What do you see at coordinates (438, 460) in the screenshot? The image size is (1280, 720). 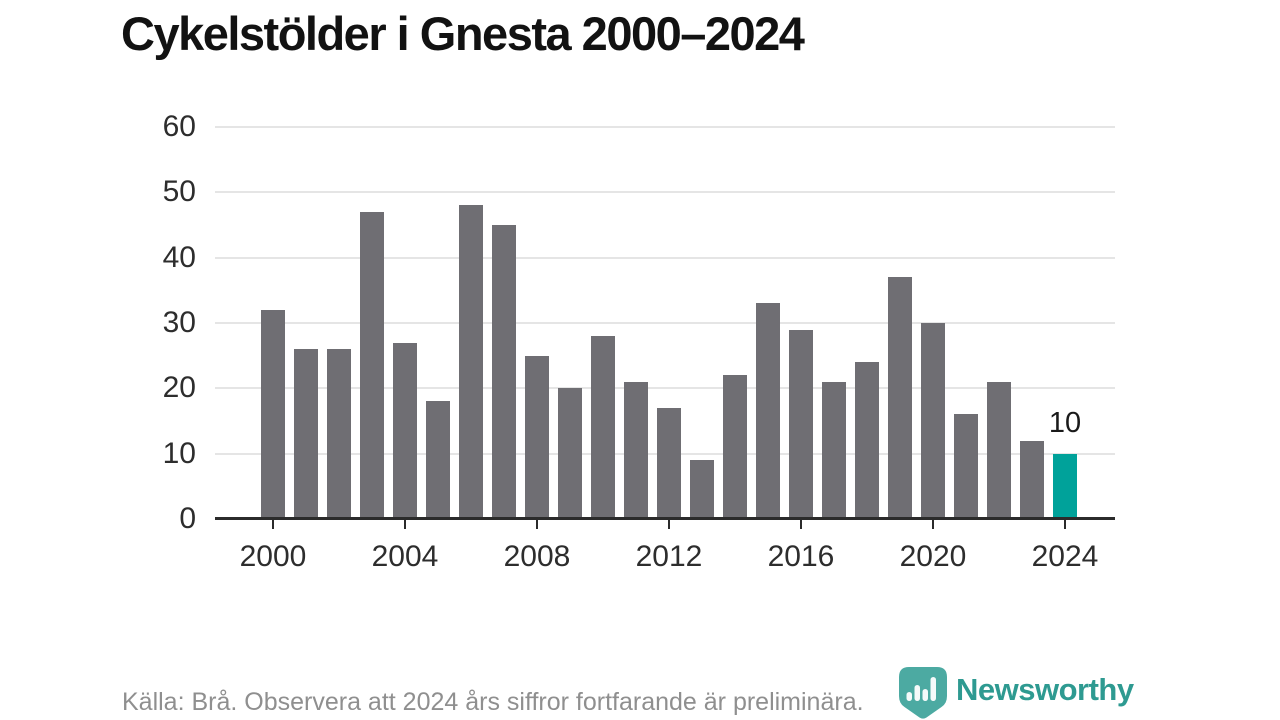 I see `bar-2005` at bounding box center [438, 460].